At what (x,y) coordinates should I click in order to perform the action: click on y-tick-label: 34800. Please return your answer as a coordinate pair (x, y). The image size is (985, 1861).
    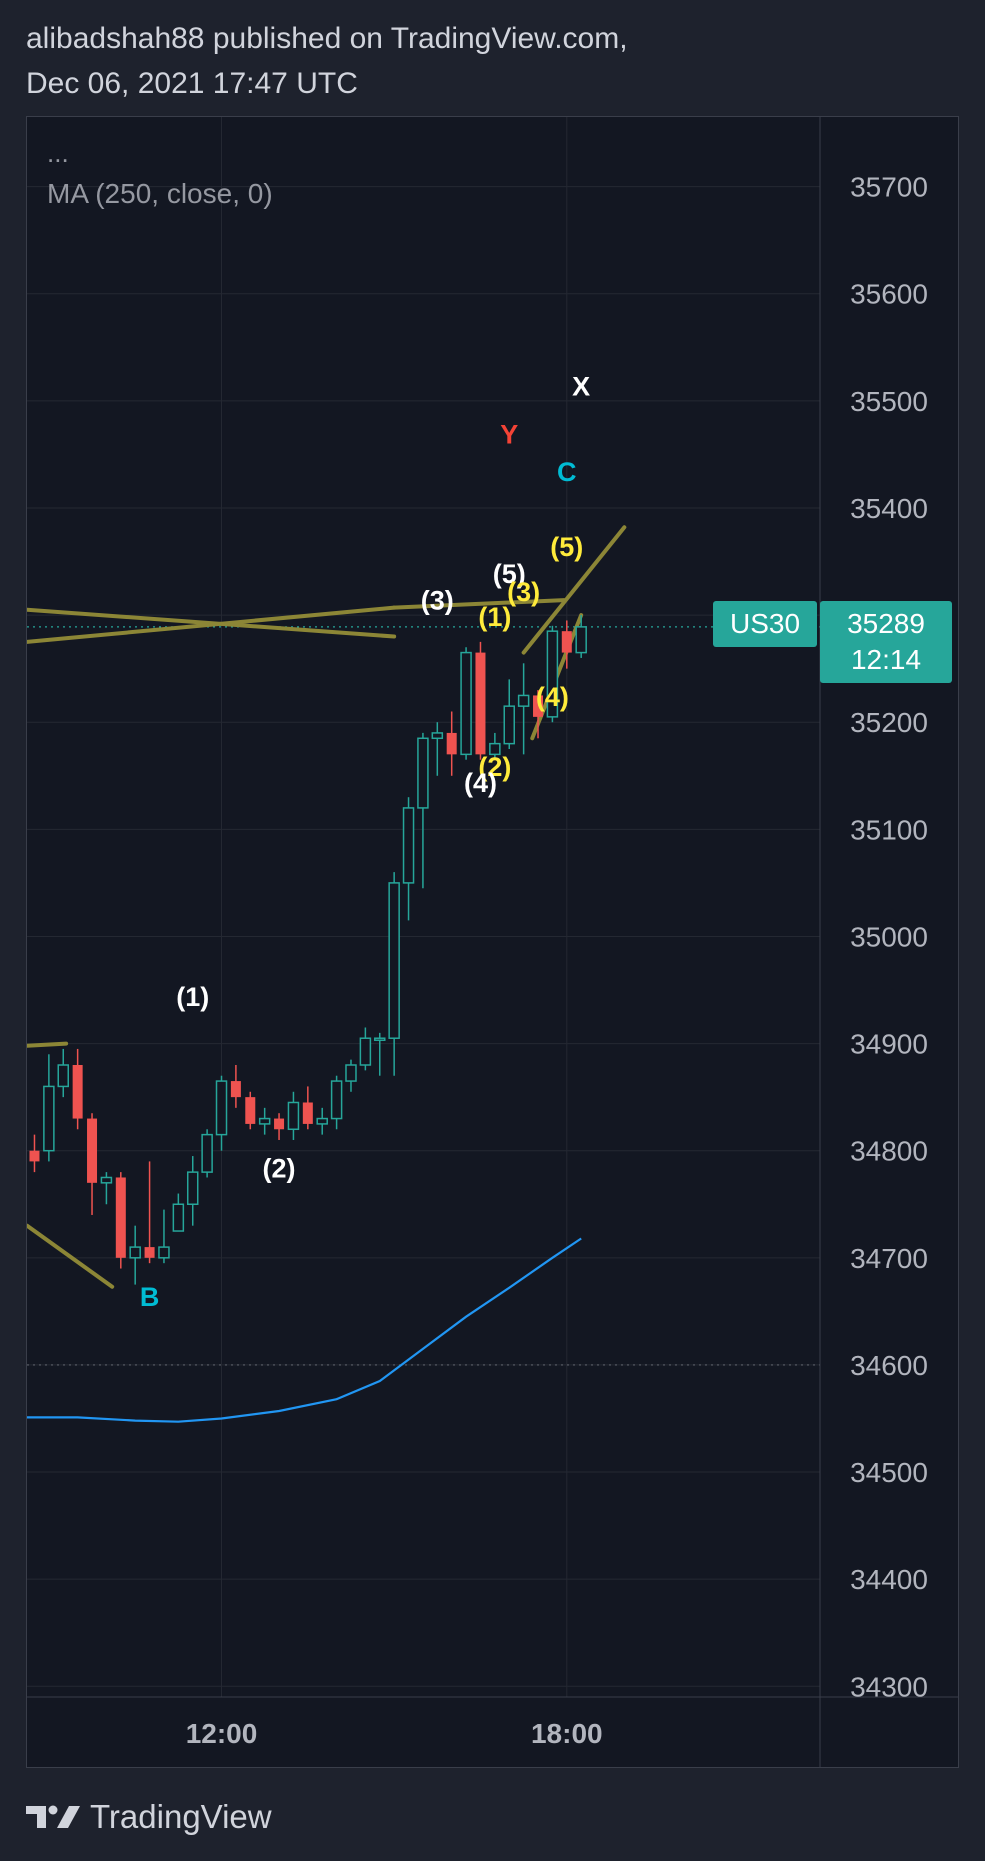
    Looking at the image, I should click on (889, 1151).